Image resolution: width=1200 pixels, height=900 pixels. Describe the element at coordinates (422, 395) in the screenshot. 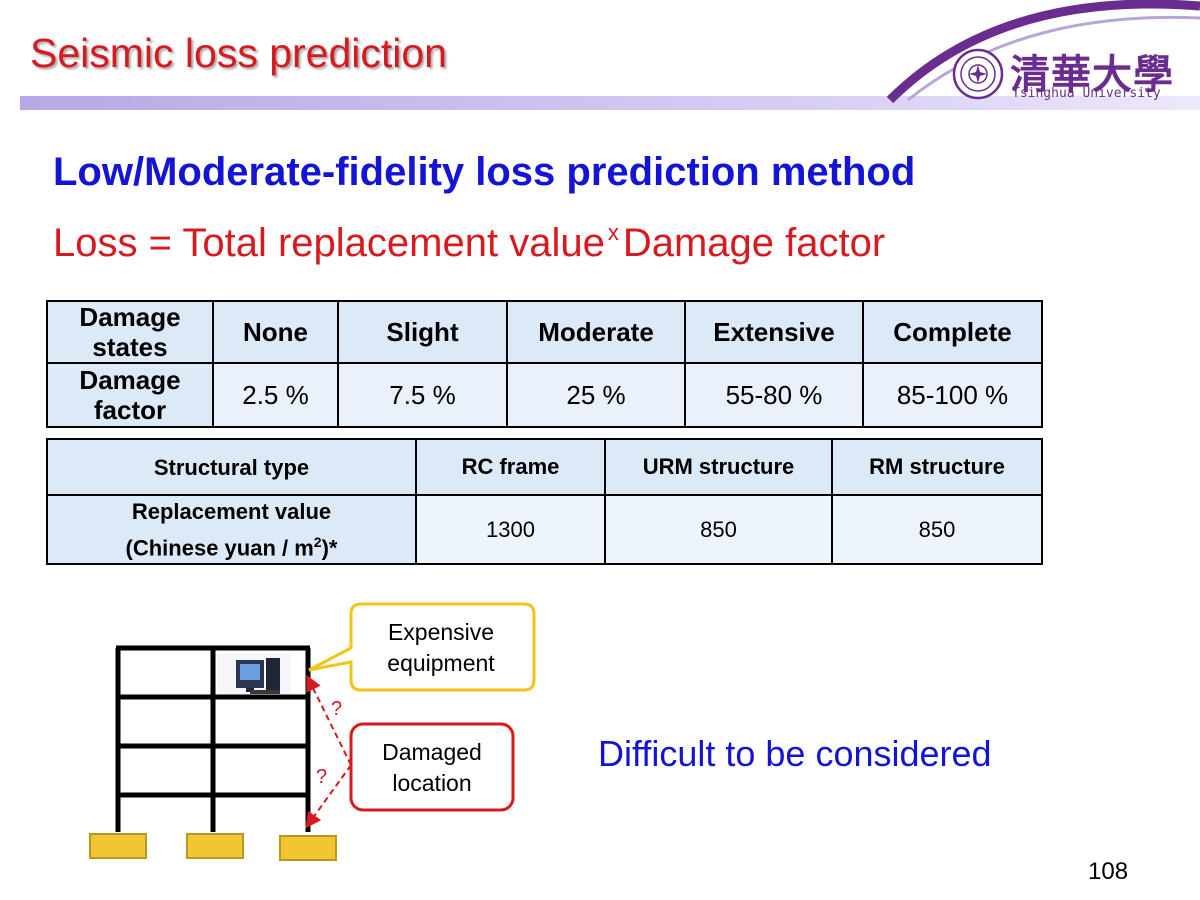

I see `table-cell: 7.5 %` at that location.